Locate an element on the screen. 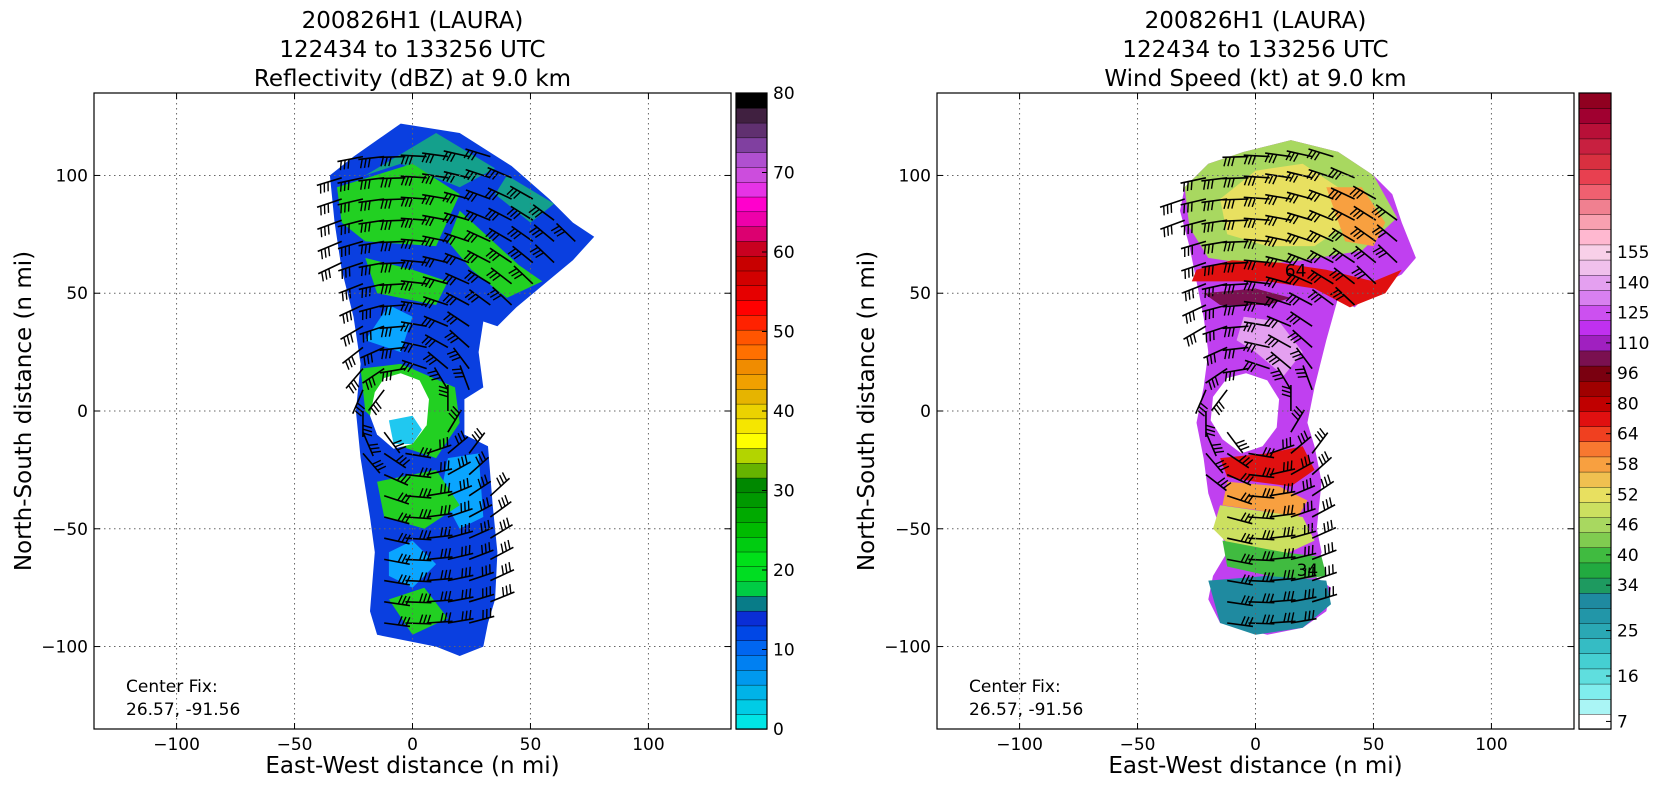  contour-label: 64 is located at coordinates (1296, 272).